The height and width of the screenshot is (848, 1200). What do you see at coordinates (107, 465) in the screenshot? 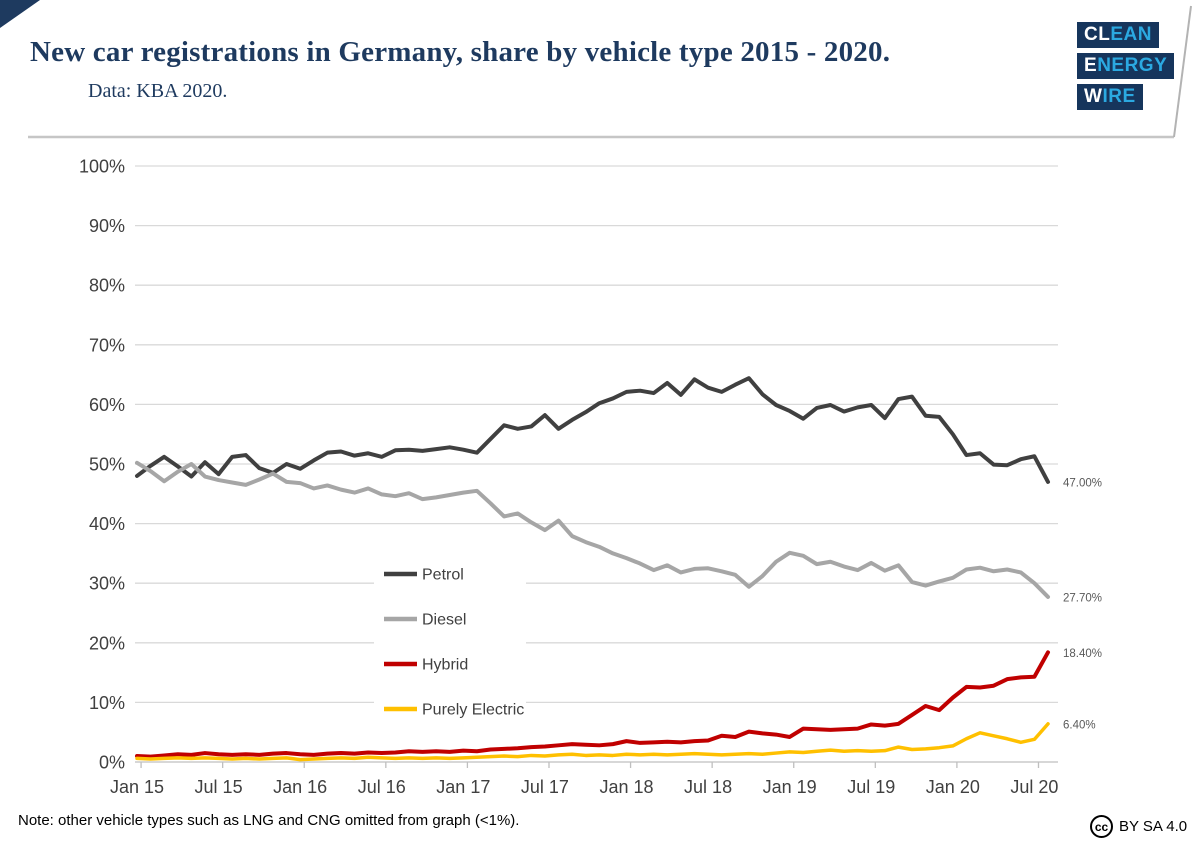
I see `y-axis-label: 50%` at bounding box center [107, 465].